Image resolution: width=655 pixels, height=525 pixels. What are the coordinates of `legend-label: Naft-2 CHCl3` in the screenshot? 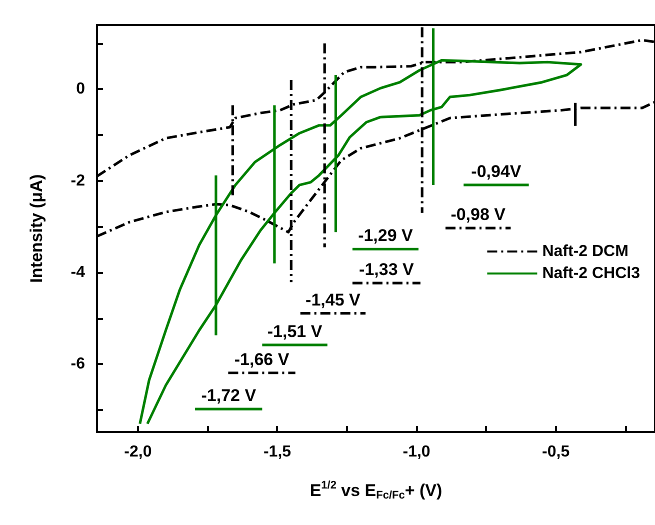 It's located at (591, 273).